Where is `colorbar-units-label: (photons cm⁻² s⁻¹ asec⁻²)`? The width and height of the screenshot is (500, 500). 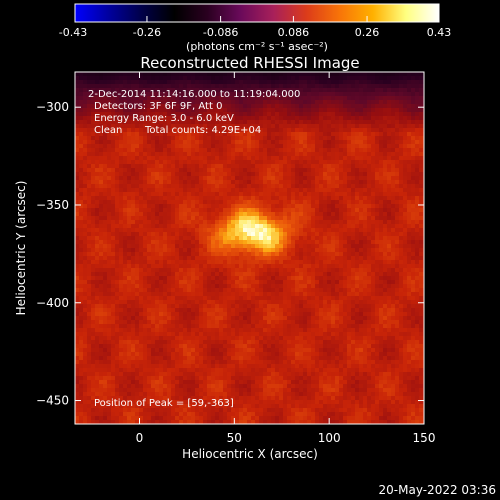 colorbar-units-label: (photons cm⁻² s⁻¹ asec⁻²) is located at coordinates (257, 46).